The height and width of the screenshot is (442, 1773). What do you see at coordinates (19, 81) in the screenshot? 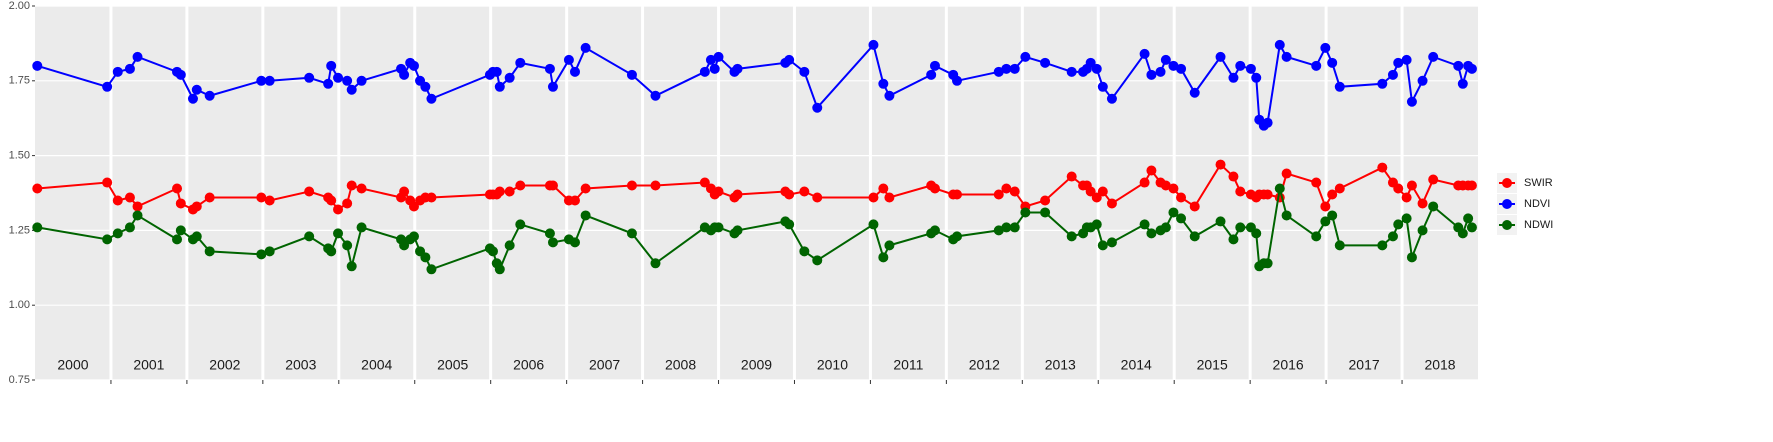
I see `y-tick-label: 1.75` at bounding box center [19, 81].